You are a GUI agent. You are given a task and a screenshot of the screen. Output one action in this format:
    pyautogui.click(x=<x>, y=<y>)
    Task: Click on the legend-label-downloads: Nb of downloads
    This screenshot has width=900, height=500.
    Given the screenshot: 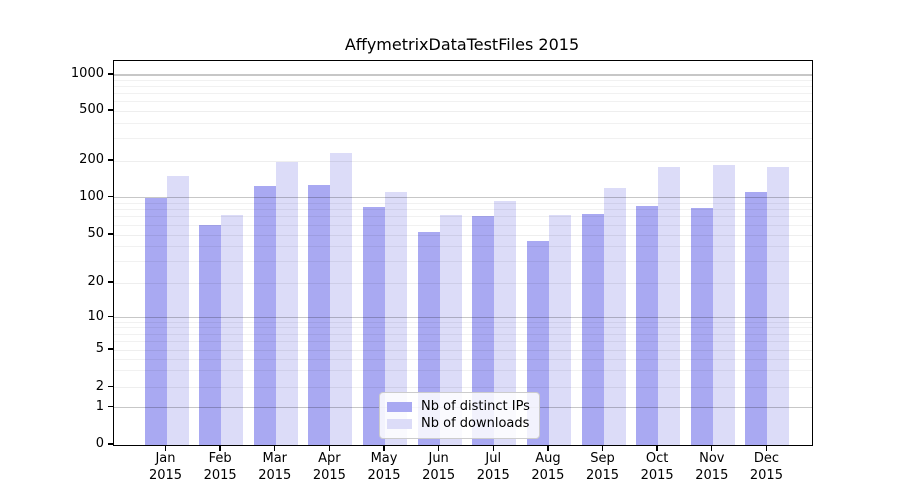 What is the action you would take?
    pyautogui.click(x=475, y=423)
    